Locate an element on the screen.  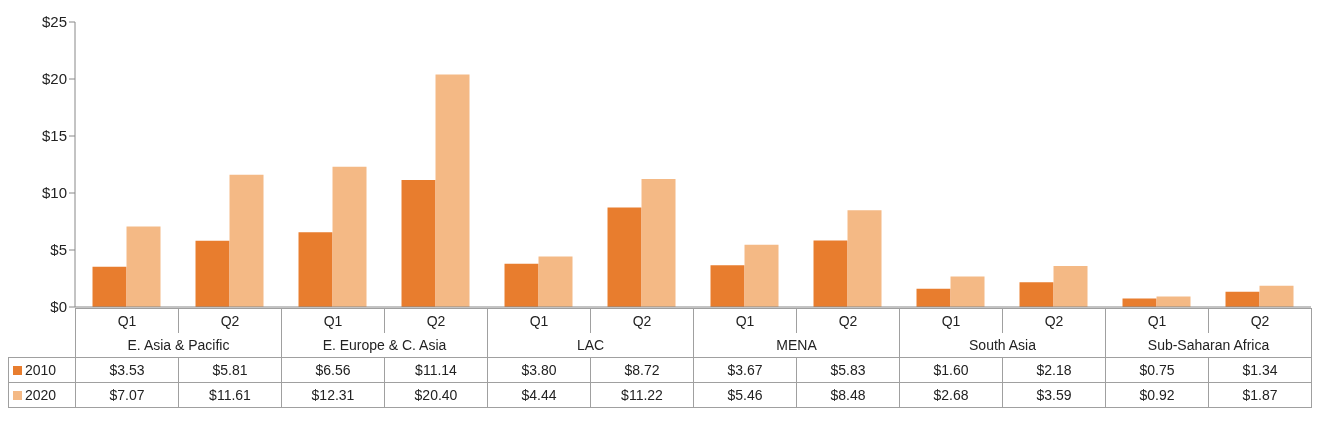
data-label: $11.22 is located at coordinates (642, 395).